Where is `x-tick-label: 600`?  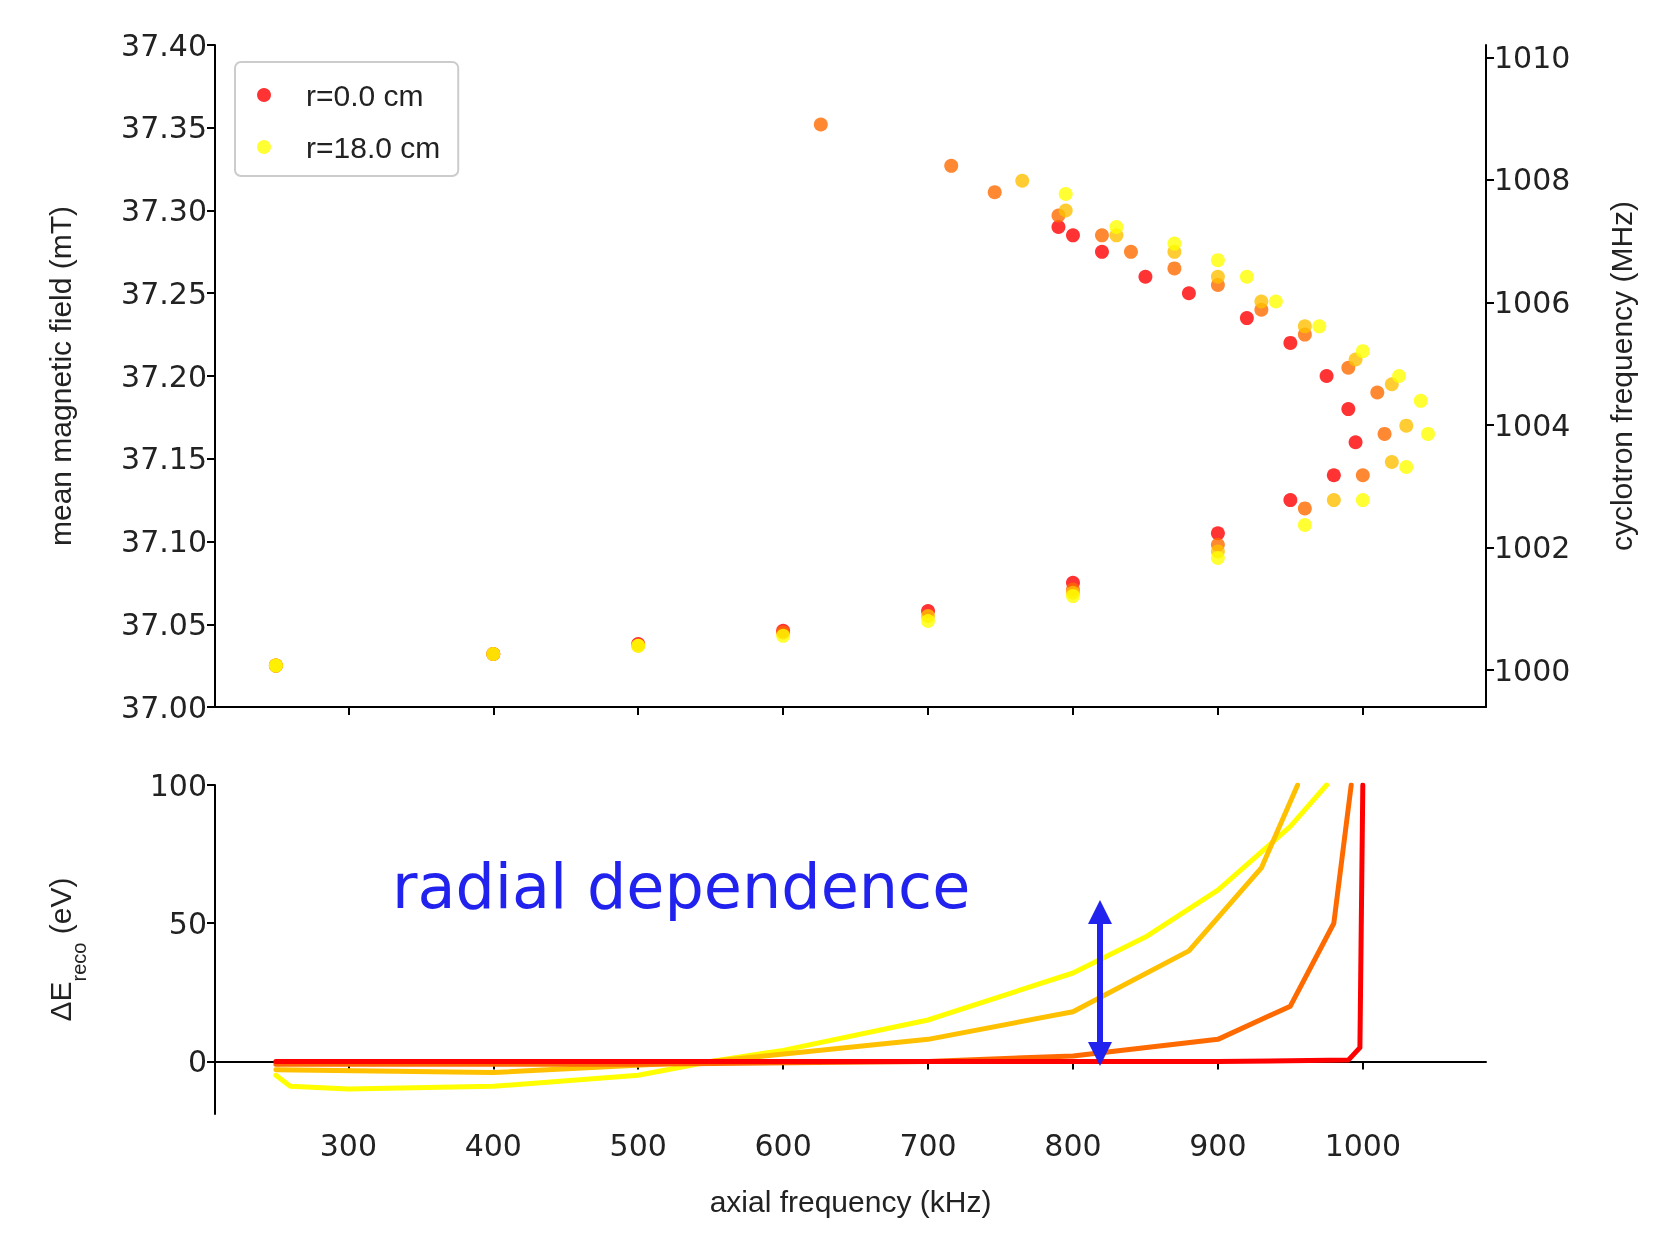 x-tick-label: 600 is located at coordinates (783, 1145).